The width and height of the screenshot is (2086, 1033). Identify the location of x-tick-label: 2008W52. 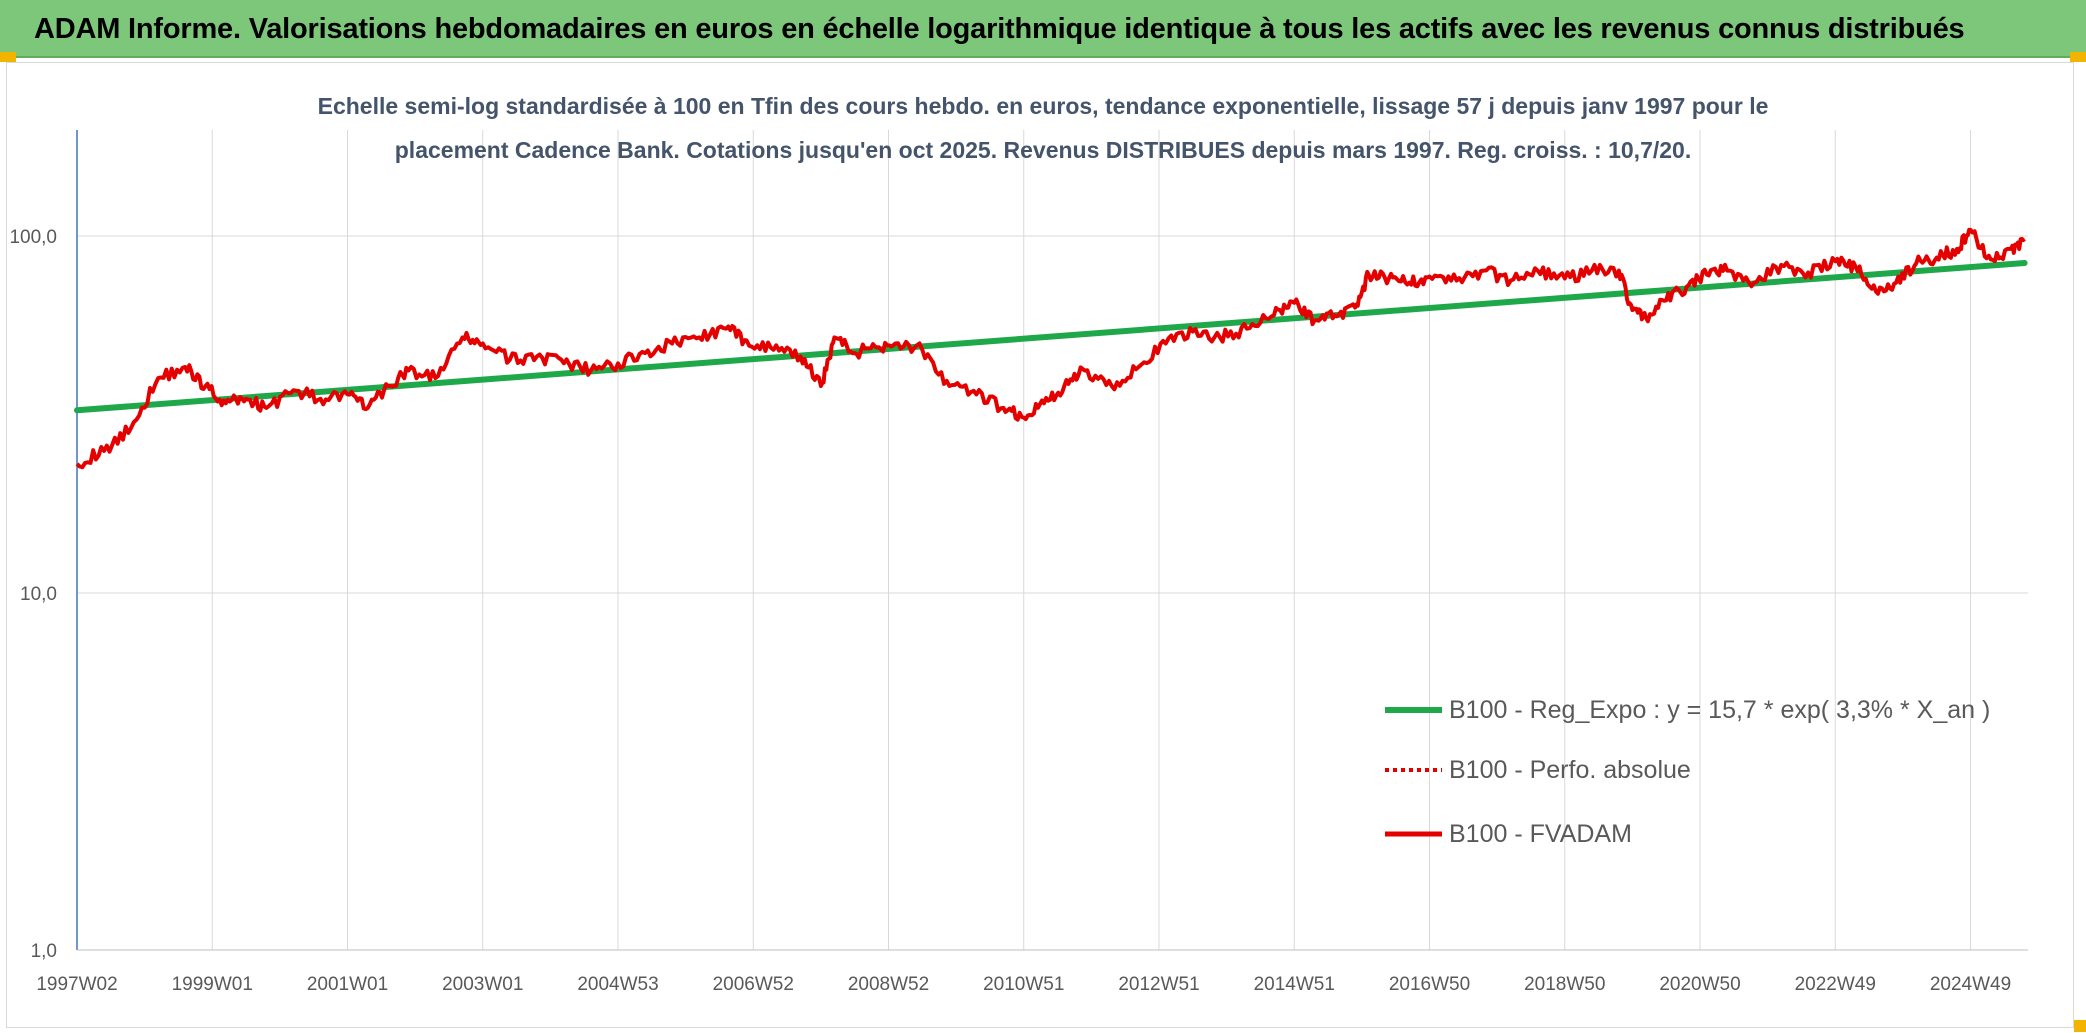
(888, 984).